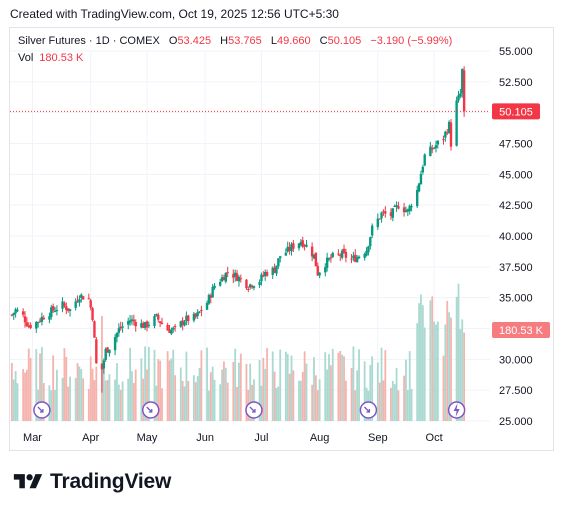 The height and width of the screenshot is (512, 564). What do you see at coordinates (516, 237) in the screenshot?
I see `y-tick-label: 40.000` at bounding box center [516, 237].